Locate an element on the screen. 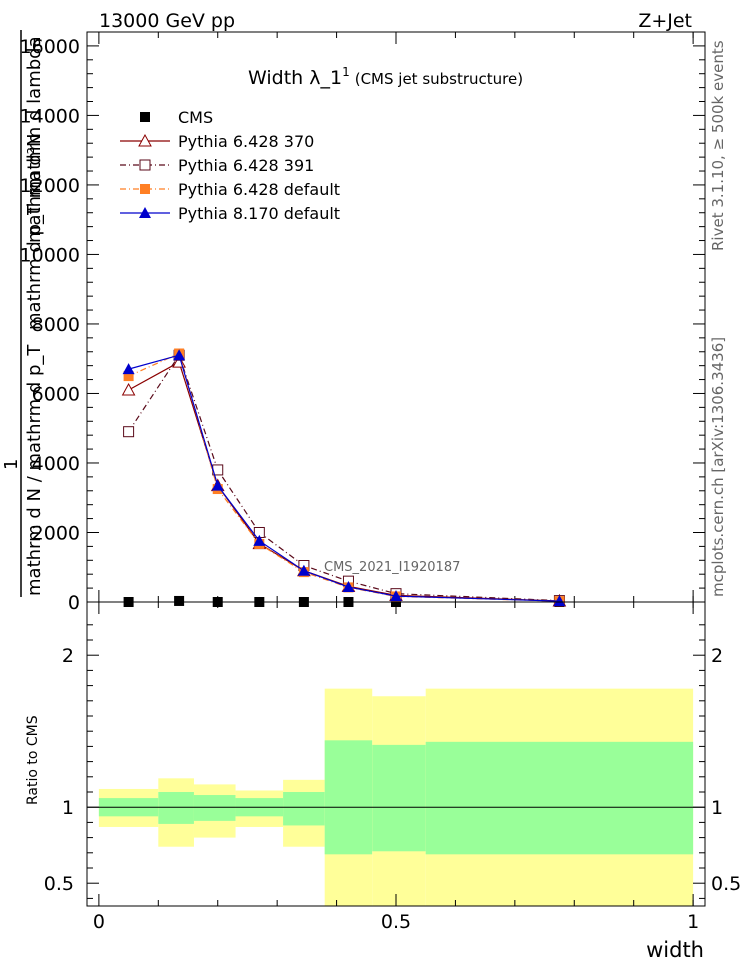 This screenshot has height=972, width=746. legend-label-0: CMS is located at coordinates (195, 117).